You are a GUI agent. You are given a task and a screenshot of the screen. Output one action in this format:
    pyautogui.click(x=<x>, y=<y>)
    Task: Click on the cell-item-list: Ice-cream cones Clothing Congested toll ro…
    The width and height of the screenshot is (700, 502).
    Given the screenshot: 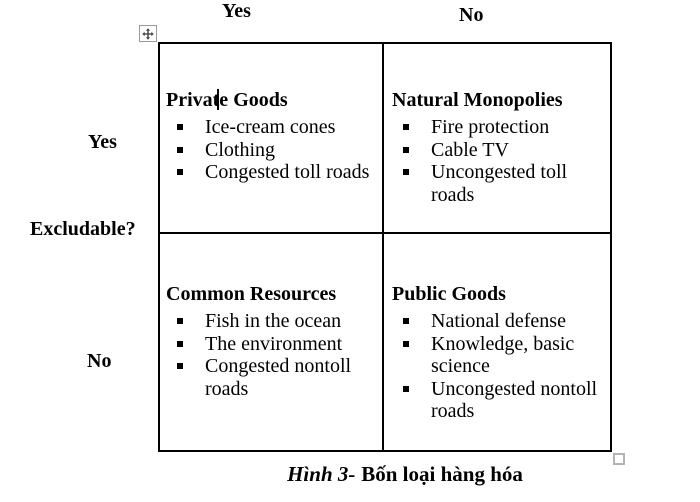 What is the action you would take?
    pyautogui.click(x=272, y=150)
    